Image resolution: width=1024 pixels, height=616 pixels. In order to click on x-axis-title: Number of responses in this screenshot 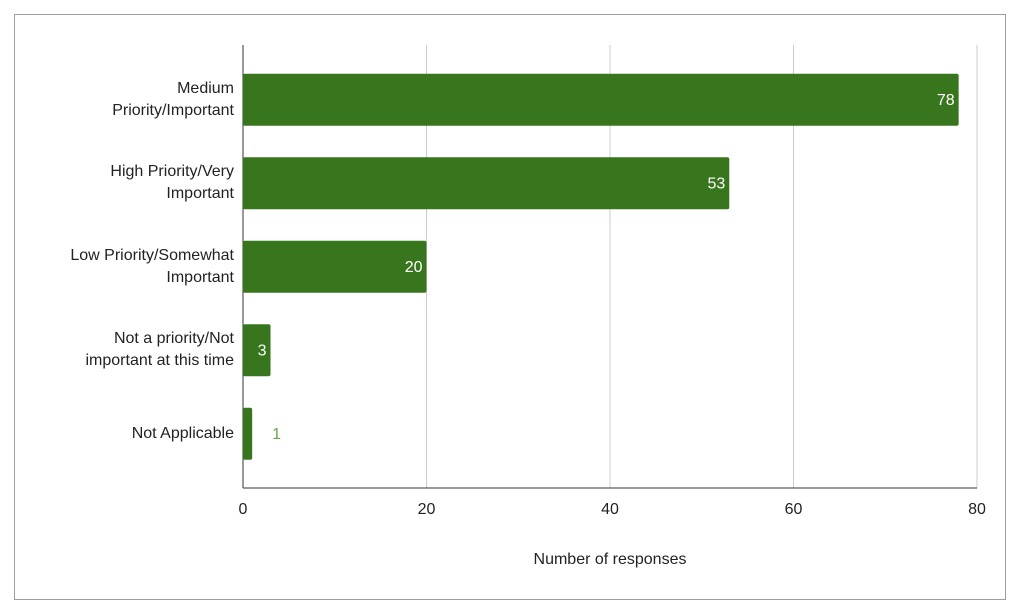, I will do `click(610, 559)`.